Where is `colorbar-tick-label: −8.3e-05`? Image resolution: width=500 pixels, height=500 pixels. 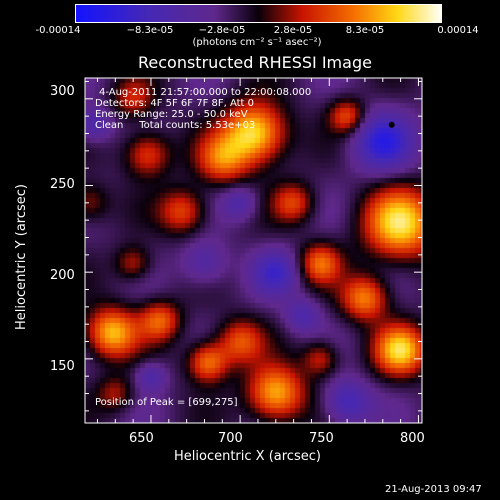 colorbar-tick-label: −8.3e-05 is located at coordinates (150, 30).